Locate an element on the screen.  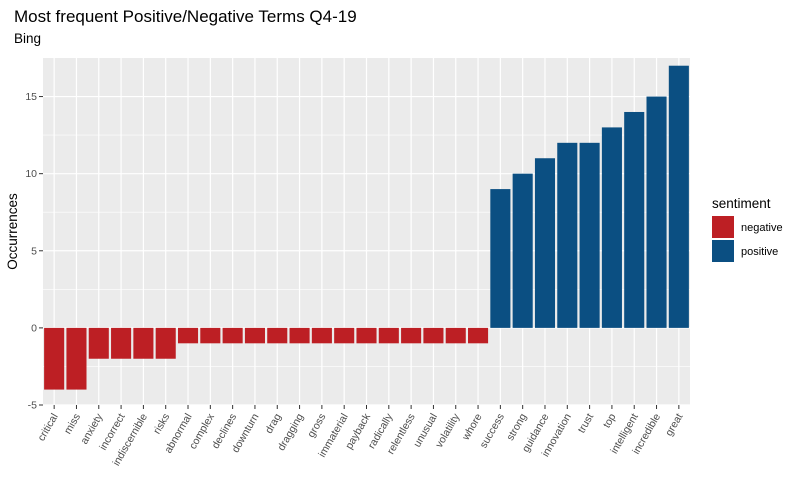
bar-miss is located at coordinates (76, 358).